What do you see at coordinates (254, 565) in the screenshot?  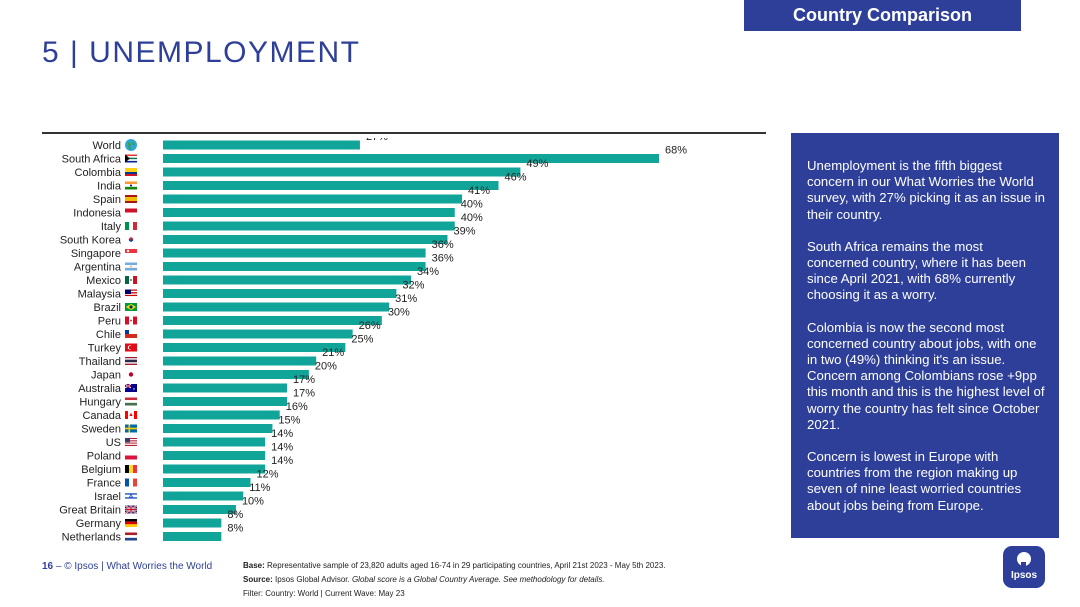 I see `base-label: Base:` at bounding box center [254, 565].